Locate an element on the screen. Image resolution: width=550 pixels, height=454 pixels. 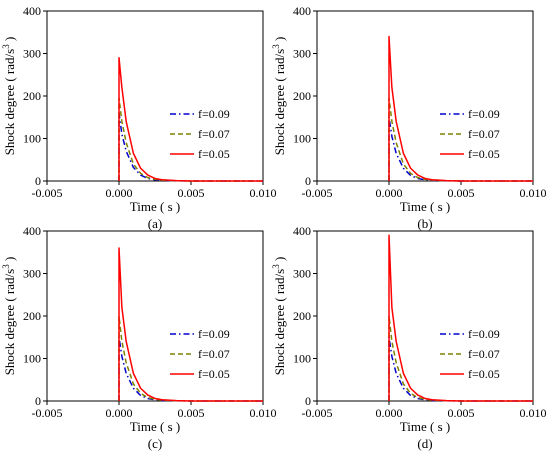
panel-label: (d) is located at coordinates (424, 443).